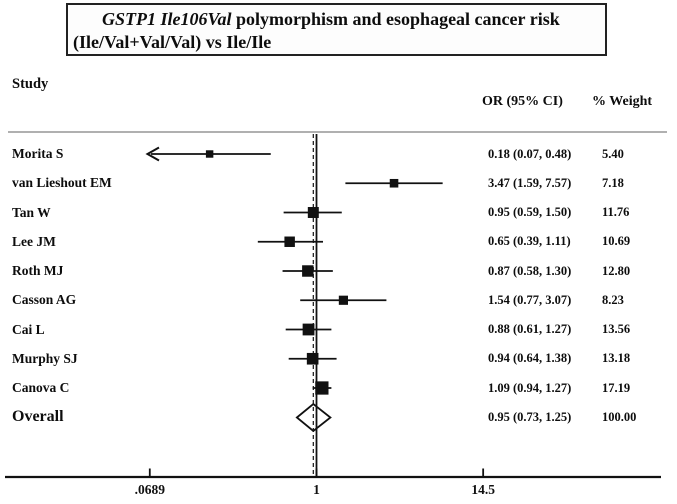 Image resolution: width=677 pixels, height=504 pixels. What do you see at coordinates (616, 212) in the screenshot?
I see `weight-value: 11.76` at bounding box center [616, 212].